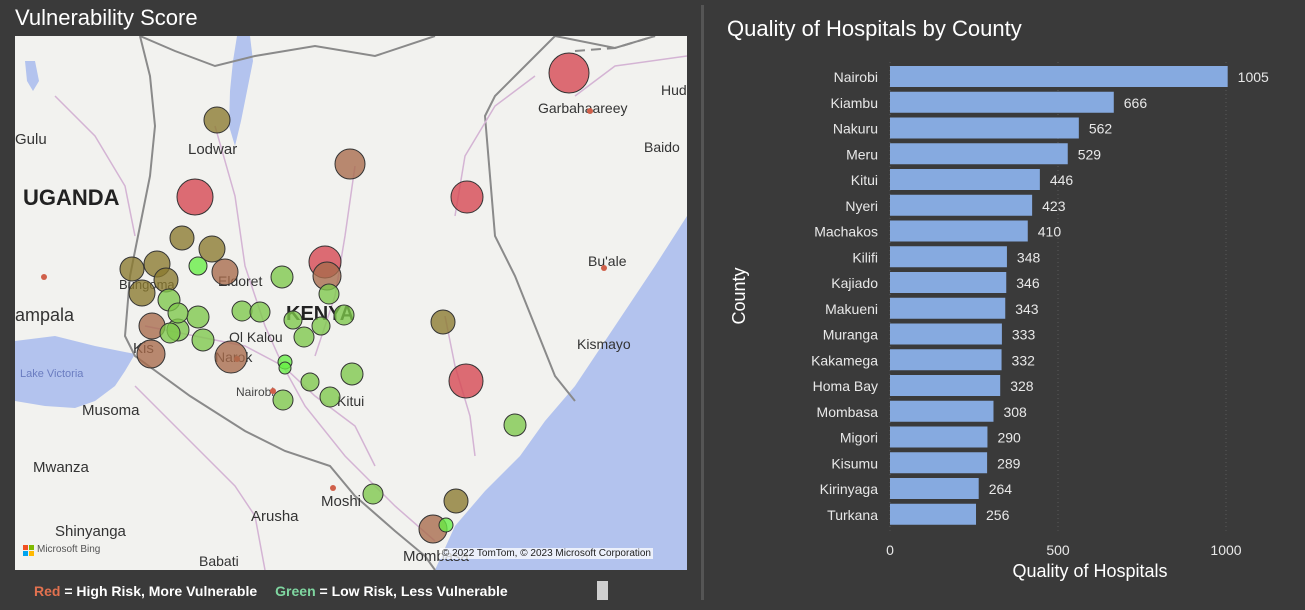 This screenshot has width=1305, height=610. I want to click on data-label: 290, so click(1009, 438).